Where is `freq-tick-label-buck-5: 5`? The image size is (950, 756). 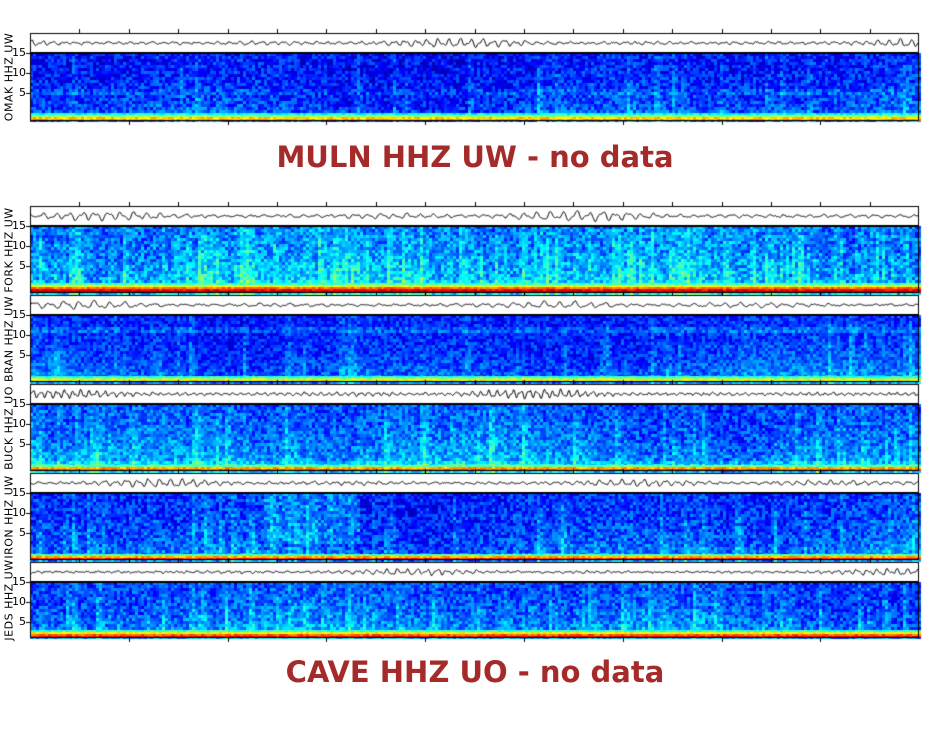 freq-tick-label-buck-5: 5 is located at coordinates (22, 443).